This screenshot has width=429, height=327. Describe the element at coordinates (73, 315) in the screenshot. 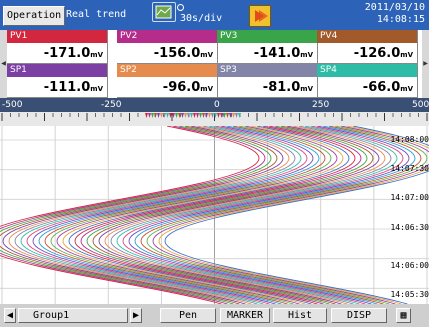

I see `group-selector: Group1` at that location.